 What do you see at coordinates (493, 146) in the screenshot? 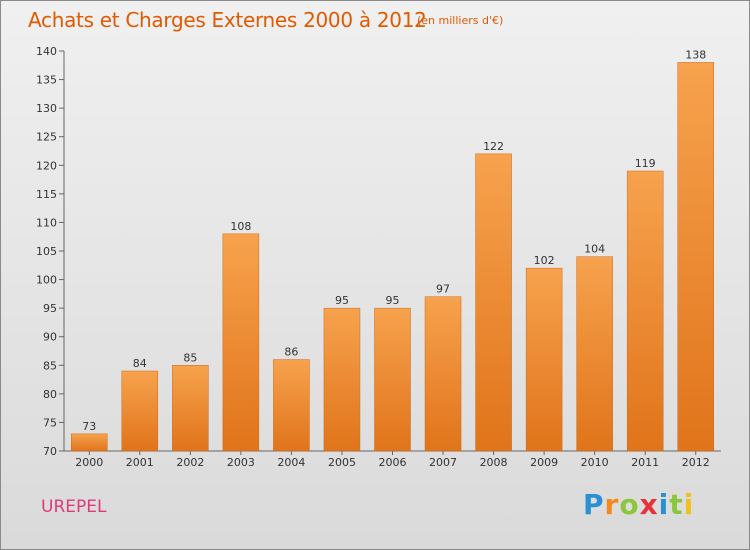
I see `data-label-2008: 122` at bounding box center [493, 146].